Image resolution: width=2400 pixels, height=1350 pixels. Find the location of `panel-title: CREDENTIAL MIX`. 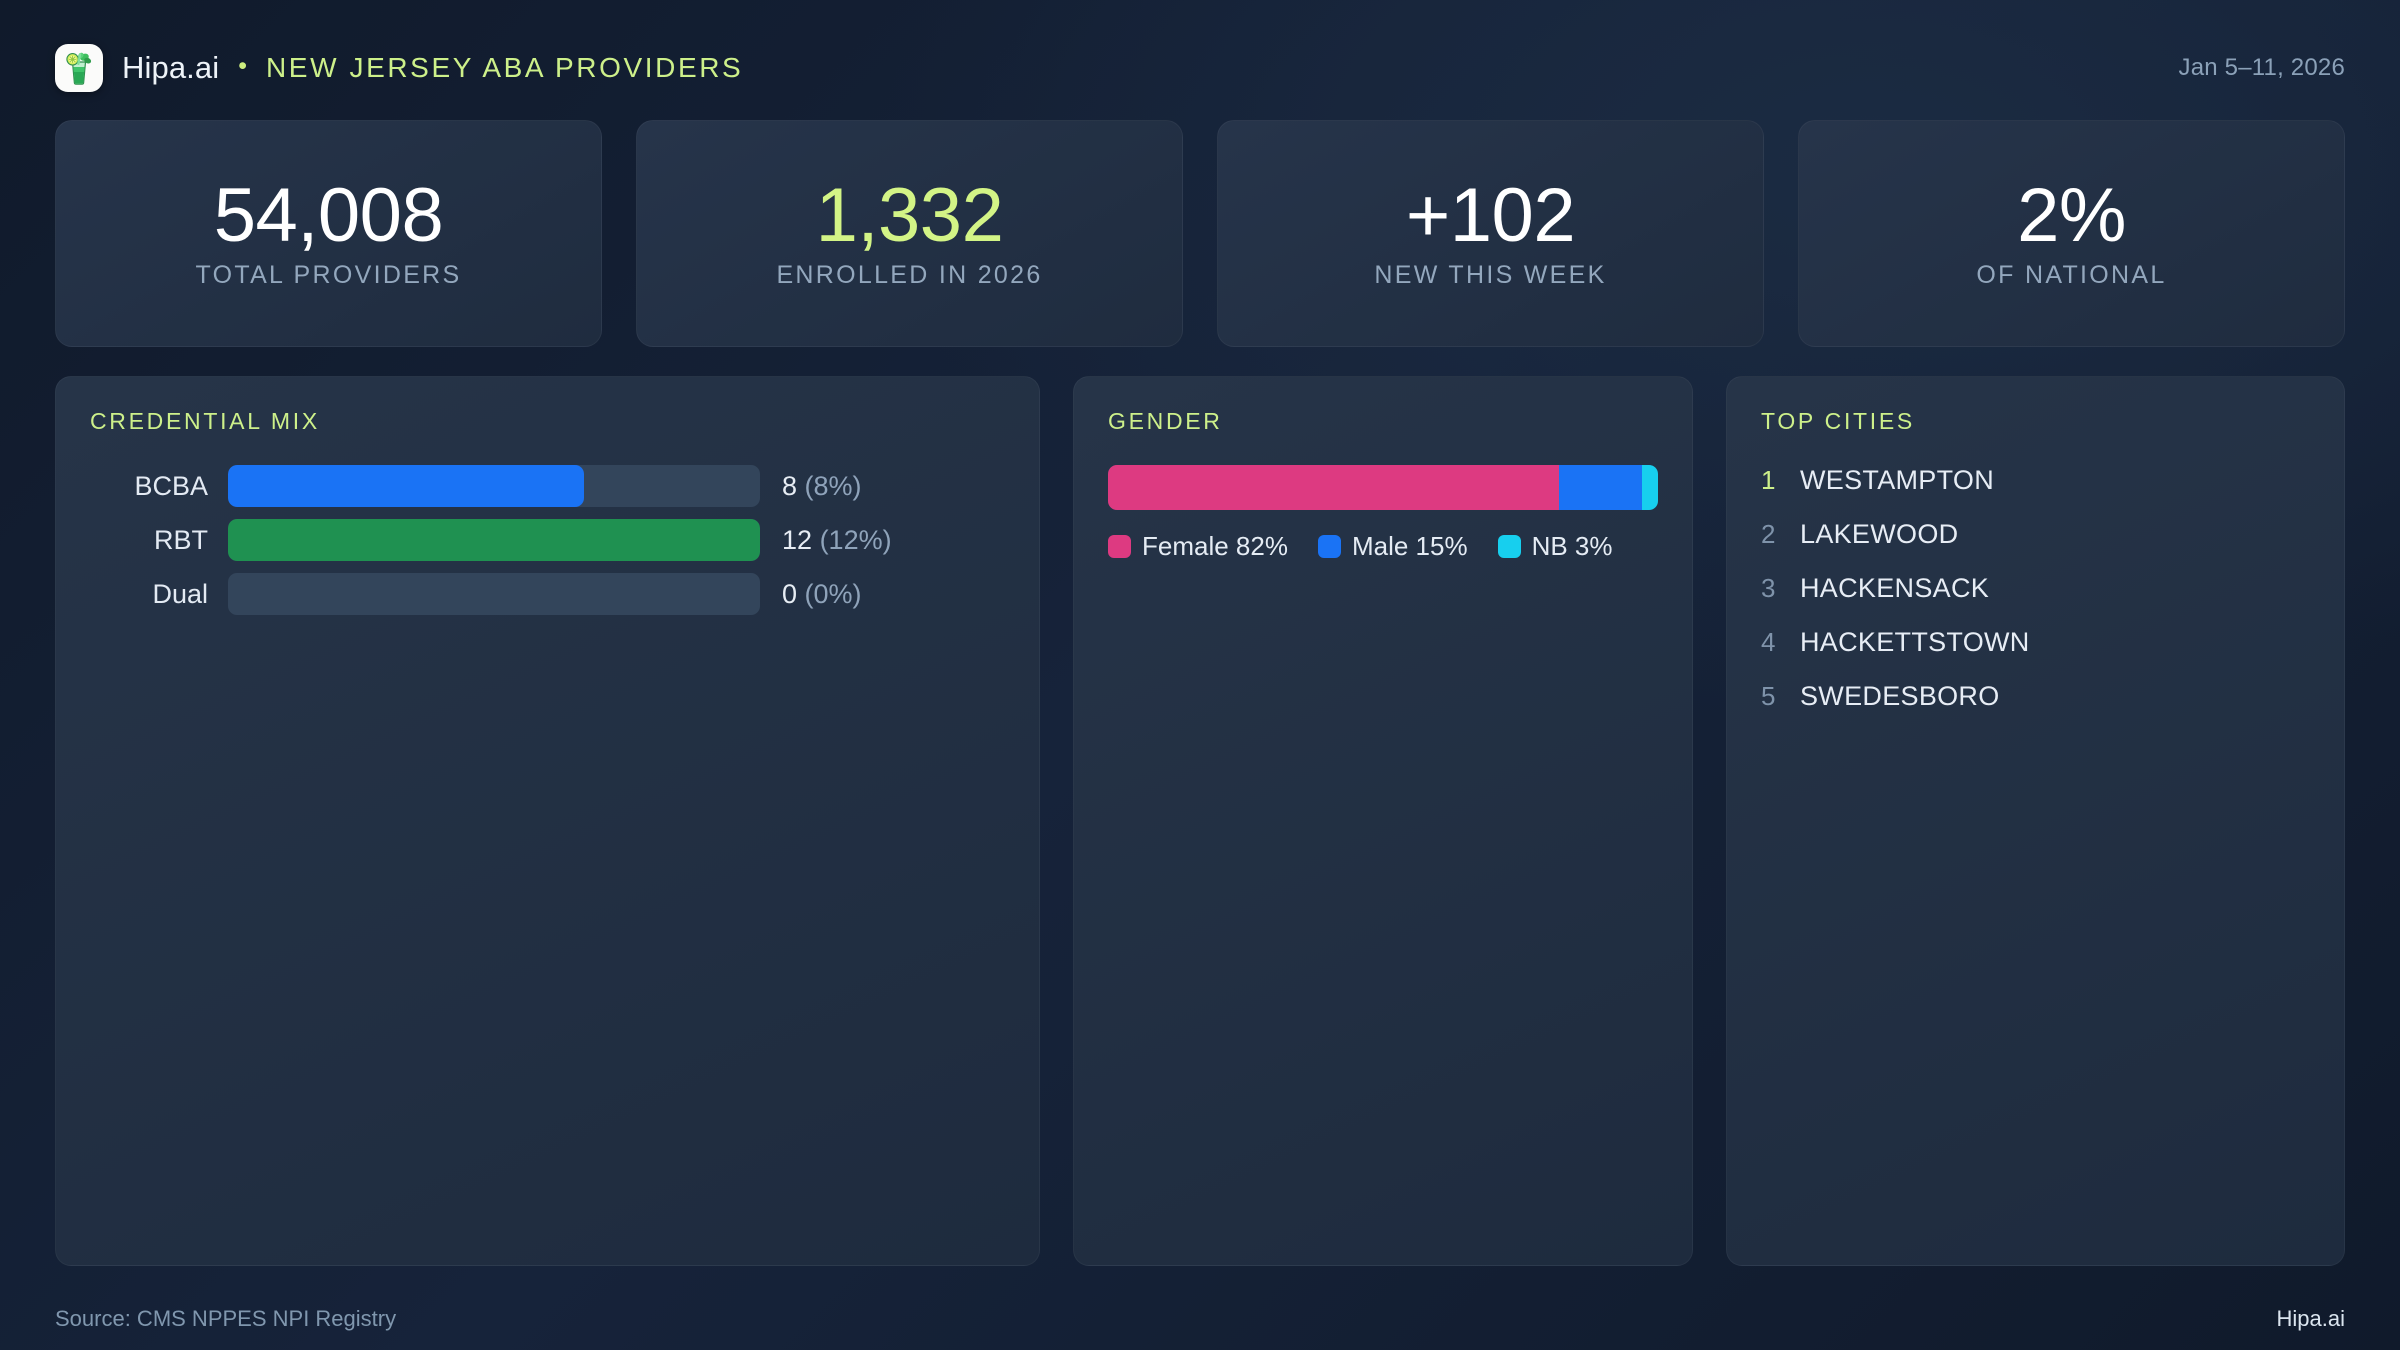

panel-title: CREDENTIAL MIX is located at coordinates (205, 421).